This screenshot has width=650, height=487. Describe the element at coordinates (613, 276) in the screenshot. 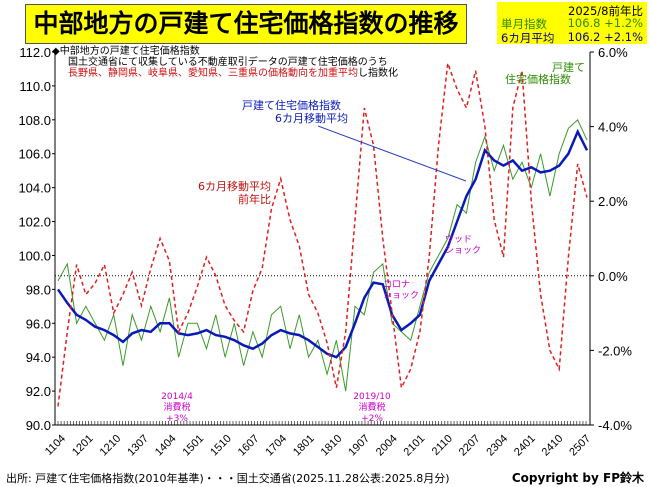

I see `right-tick-label: 0.0%` at that location.